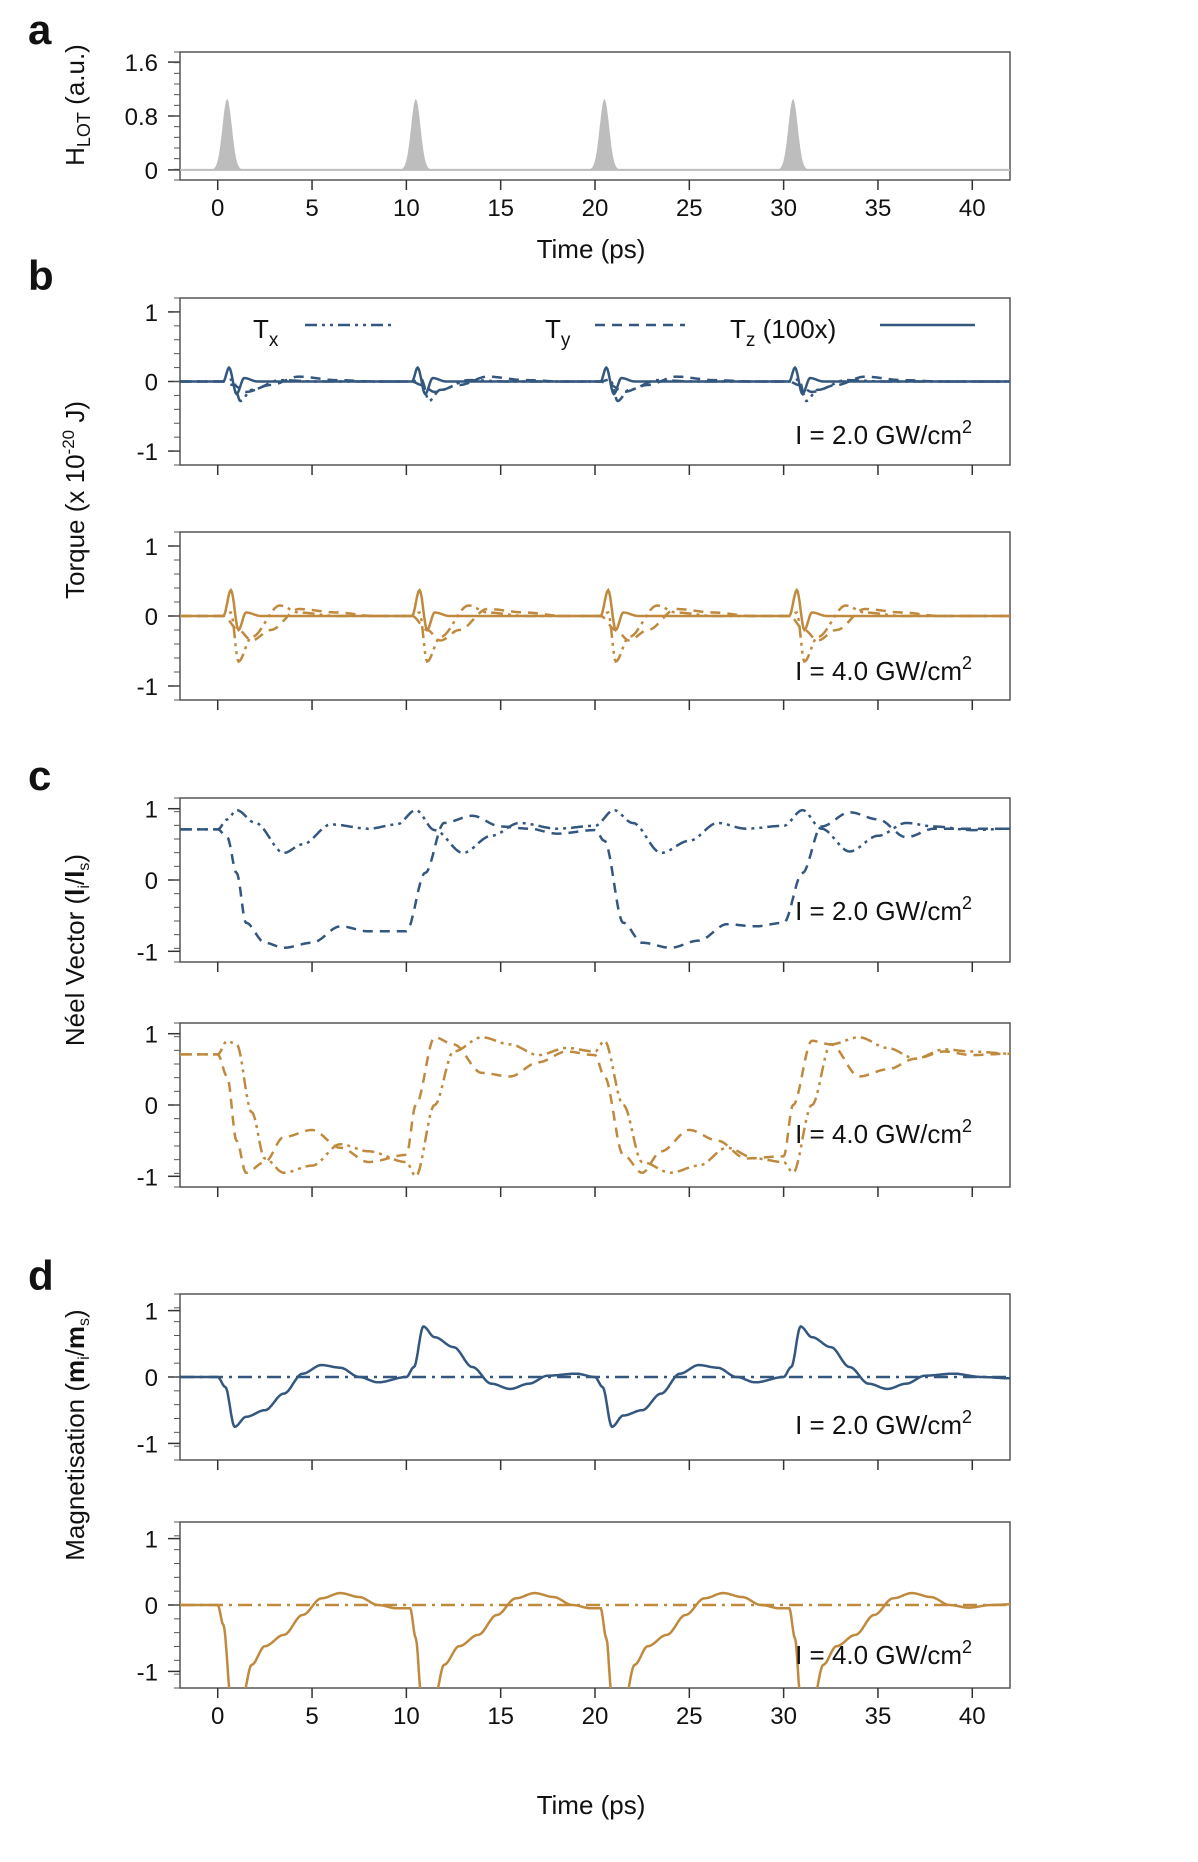 The width and height of the screenshot is (1198, 1862). I want to click on chart-panel-b-bottom: 1 0 -1, so click(574, 620).